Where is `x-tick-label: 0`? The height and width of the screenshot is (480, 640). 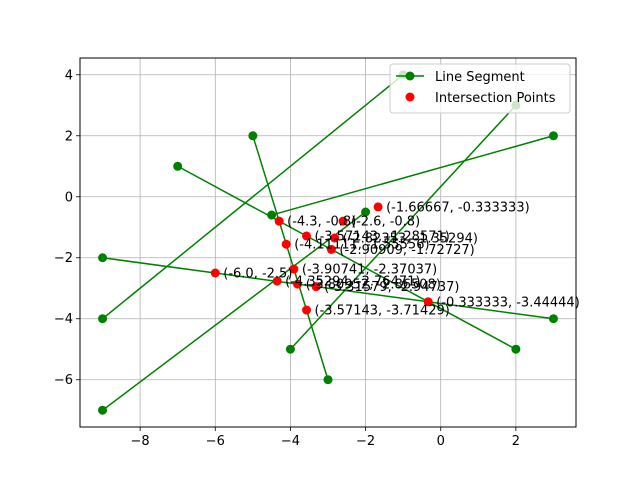
x-tick-label: 0 is located at coordinates (441, 441).